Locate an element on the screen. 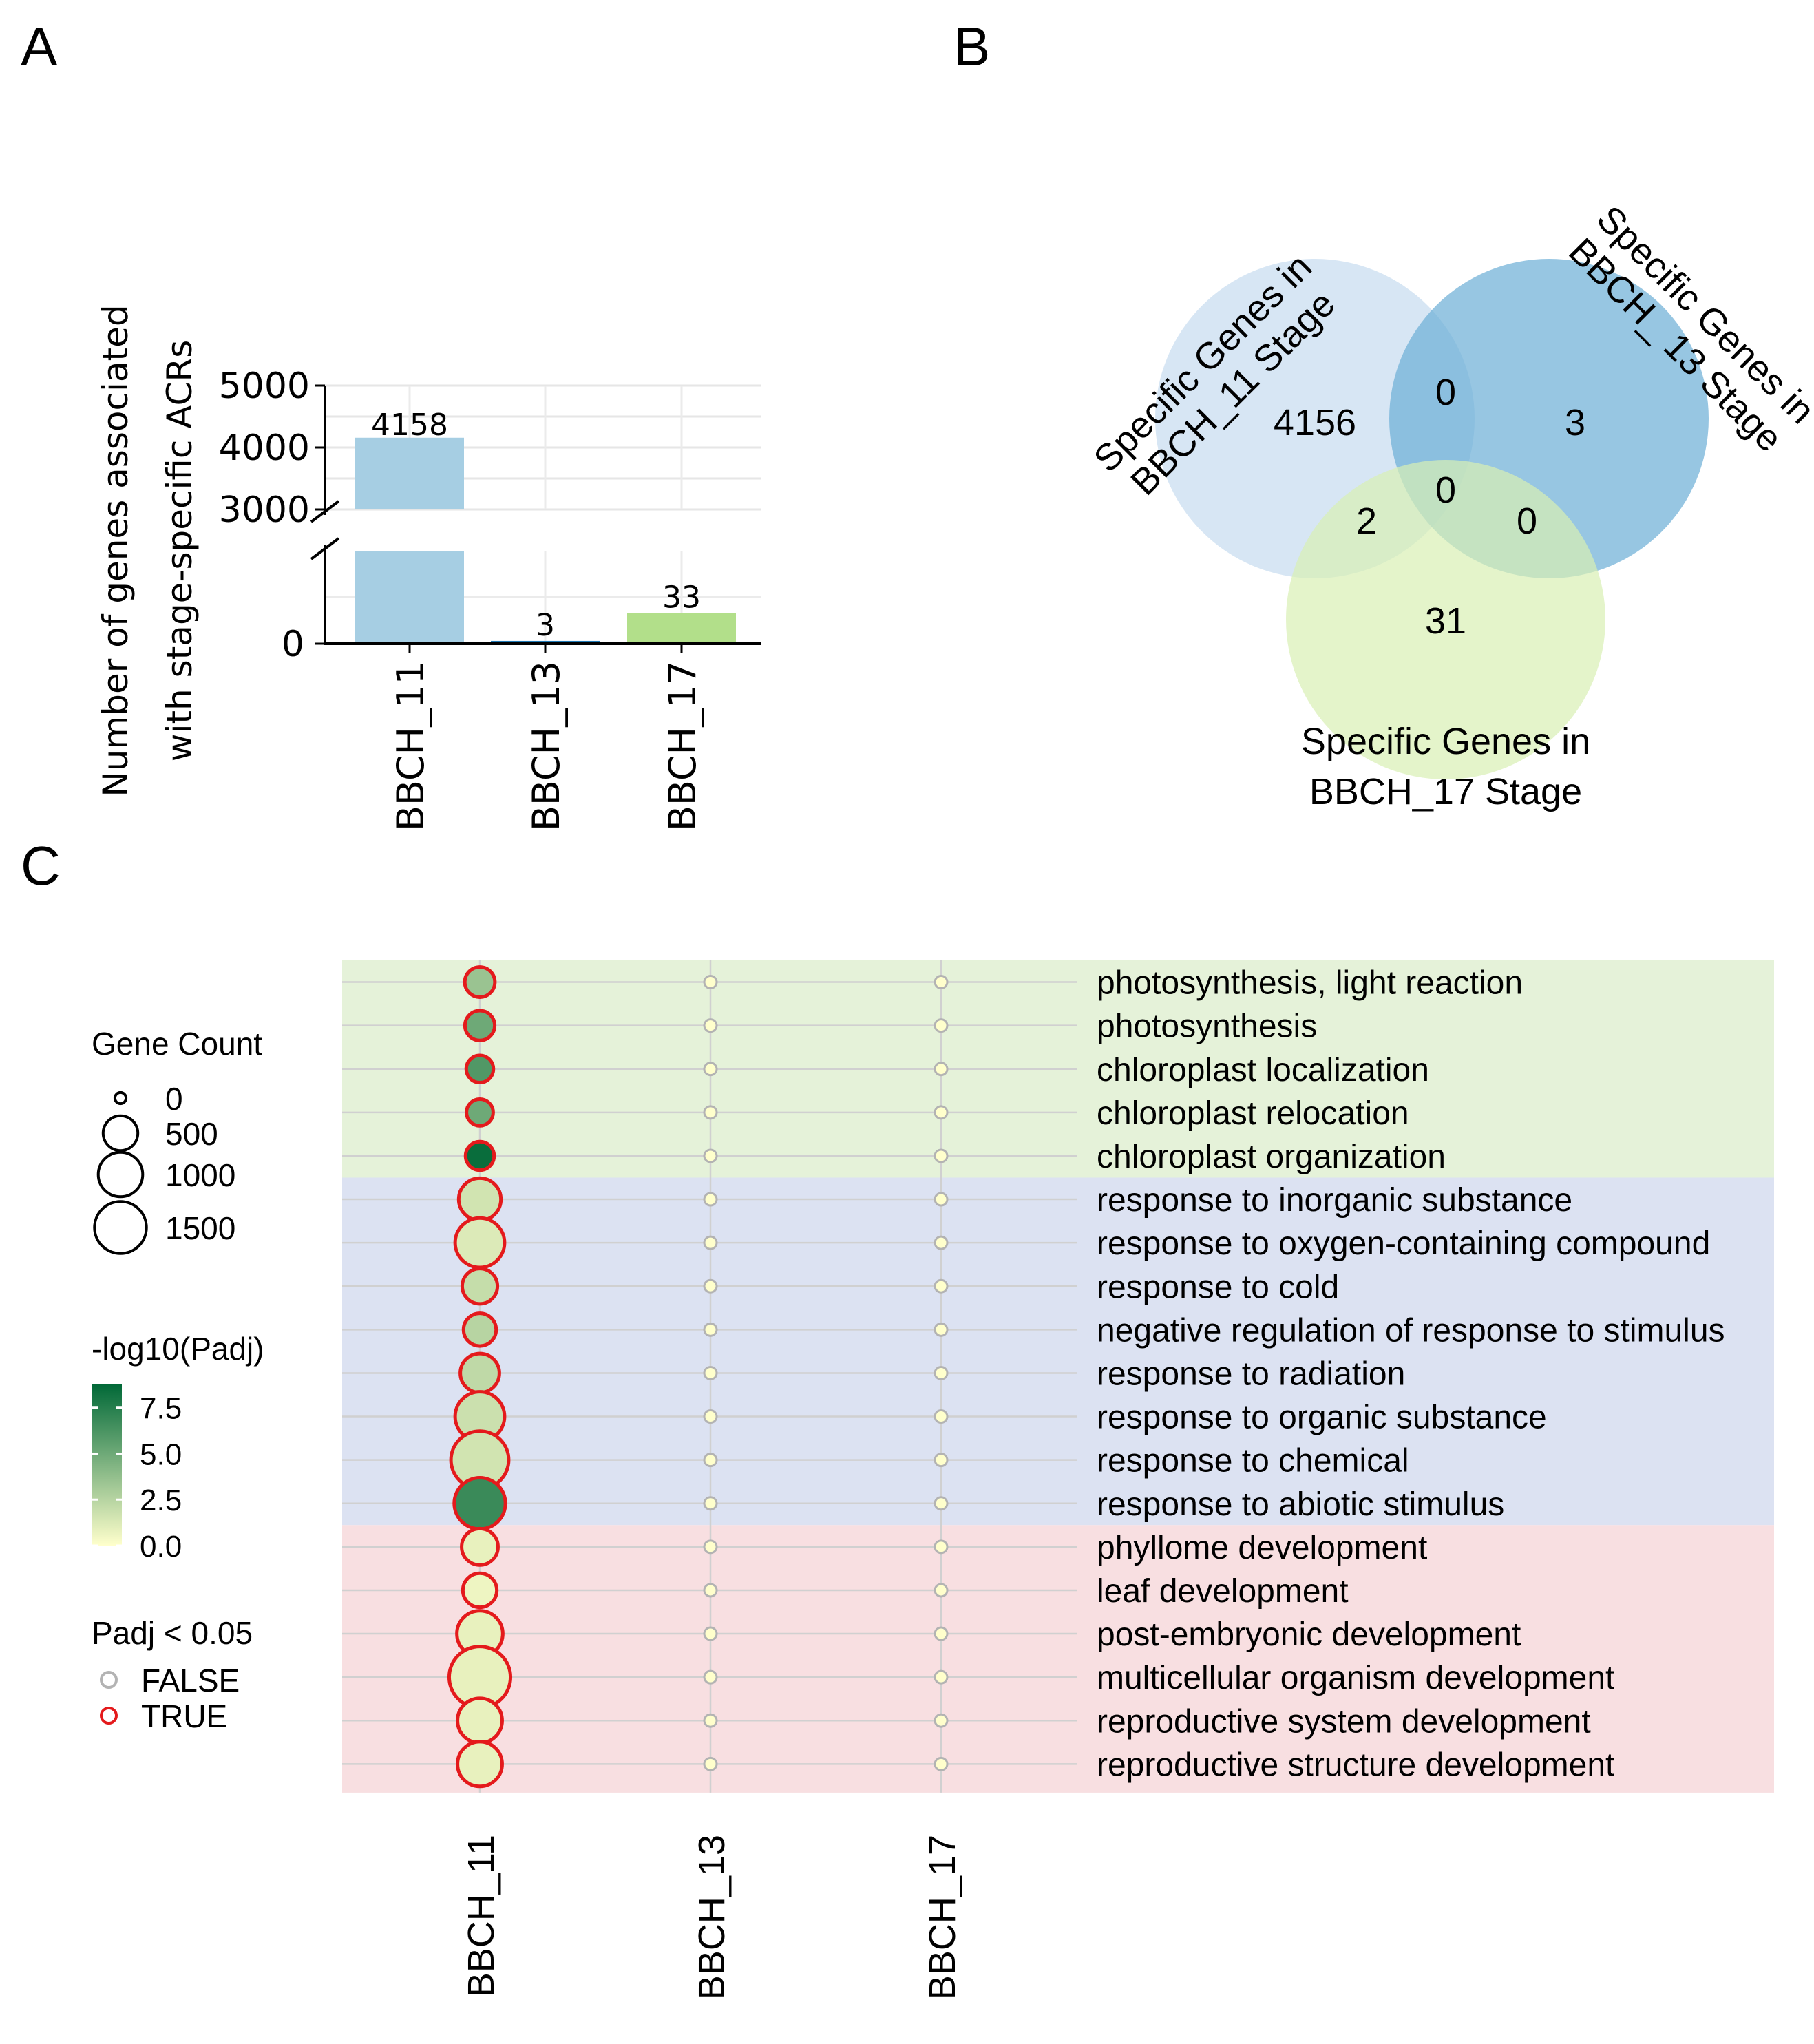 The width and height of the screenshot is (1814, 2044). group-background-development is located at coordinates (1058, 1659).